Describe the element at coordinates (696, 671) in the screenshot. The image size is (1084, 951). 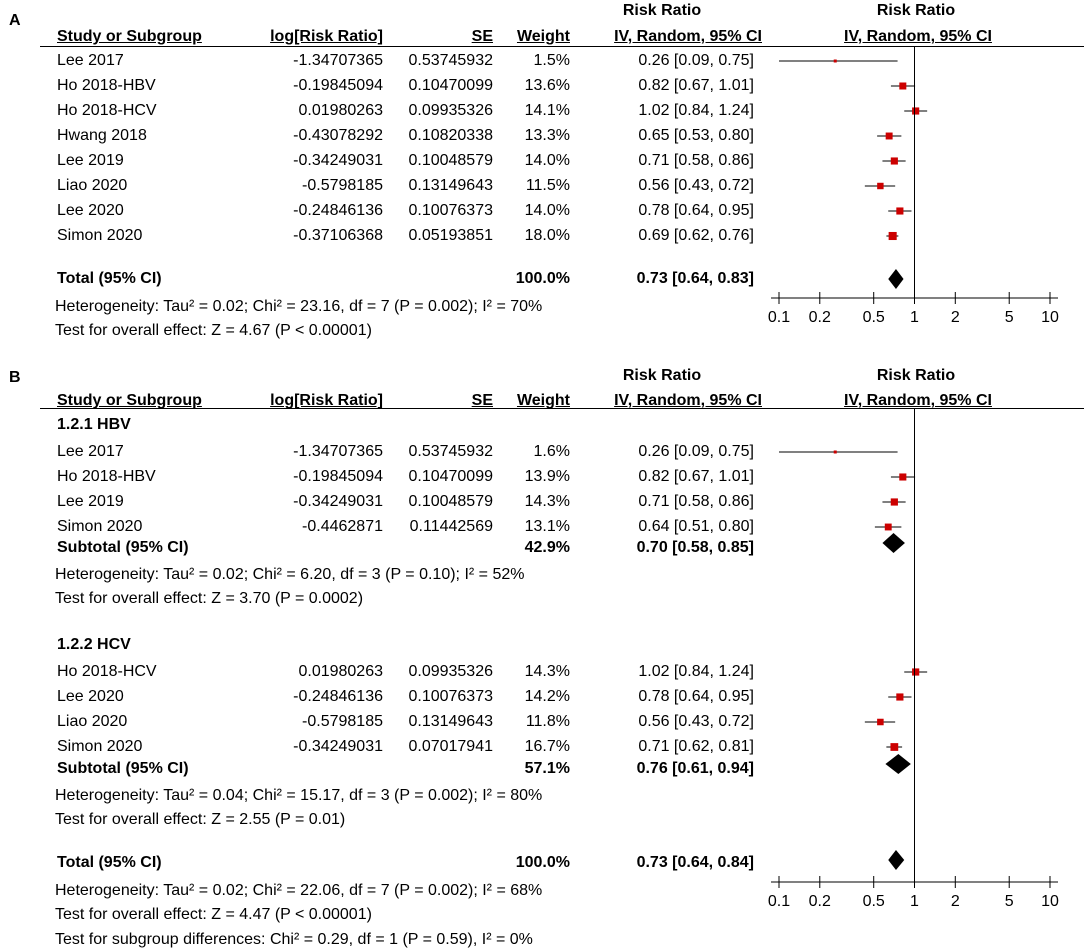
I see `study-ci: 1.02 [0.84, 1.24]` at that location.